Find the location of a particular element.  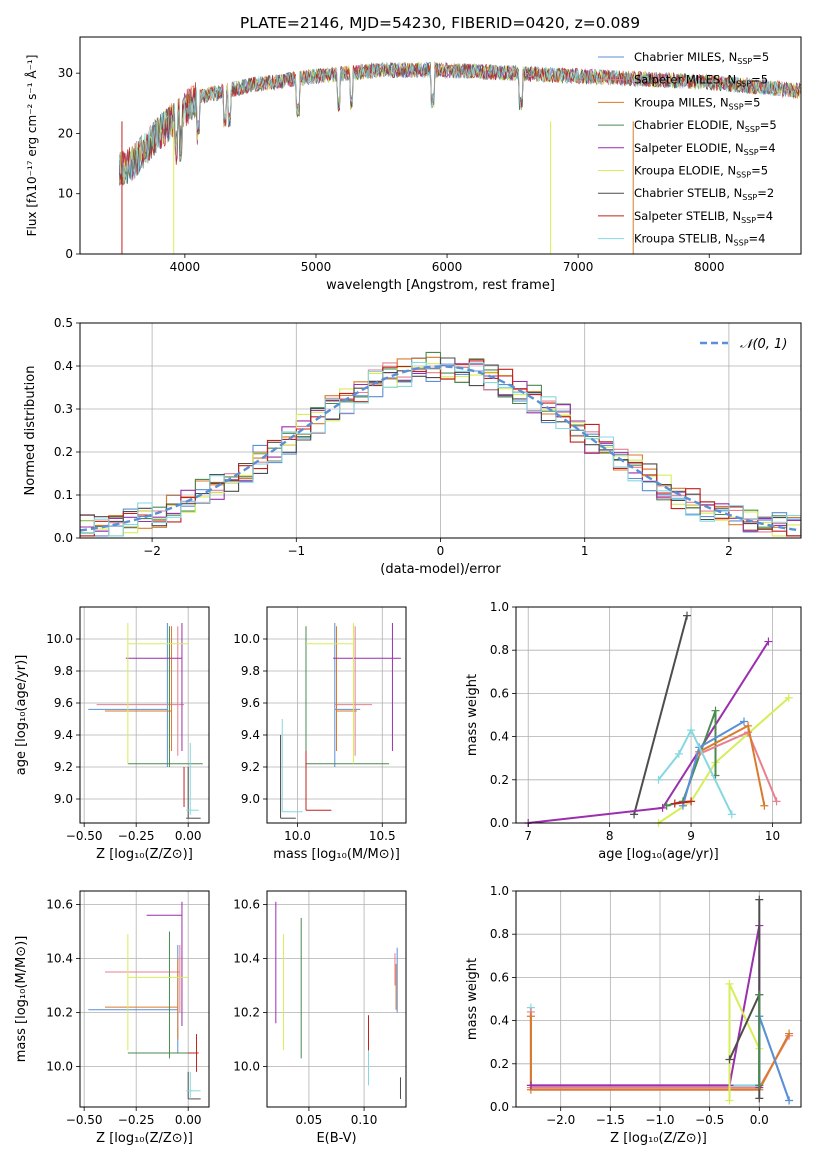

y-tick-label: 9.4 is located at coordinates (63, 735).